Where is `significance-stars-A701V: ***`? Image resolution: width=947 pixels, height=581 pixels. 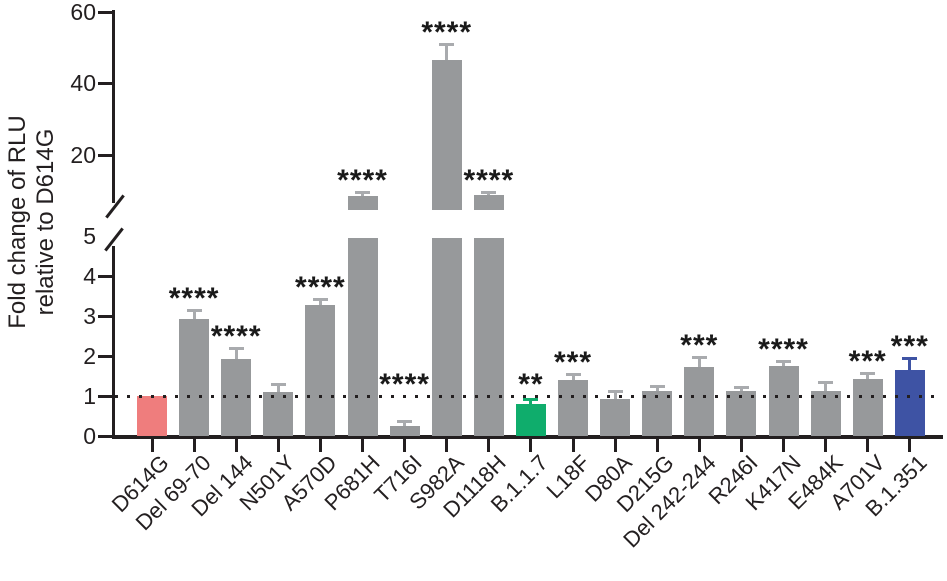
significance-stars-A701V: *** is located at coordinates (867, 361).